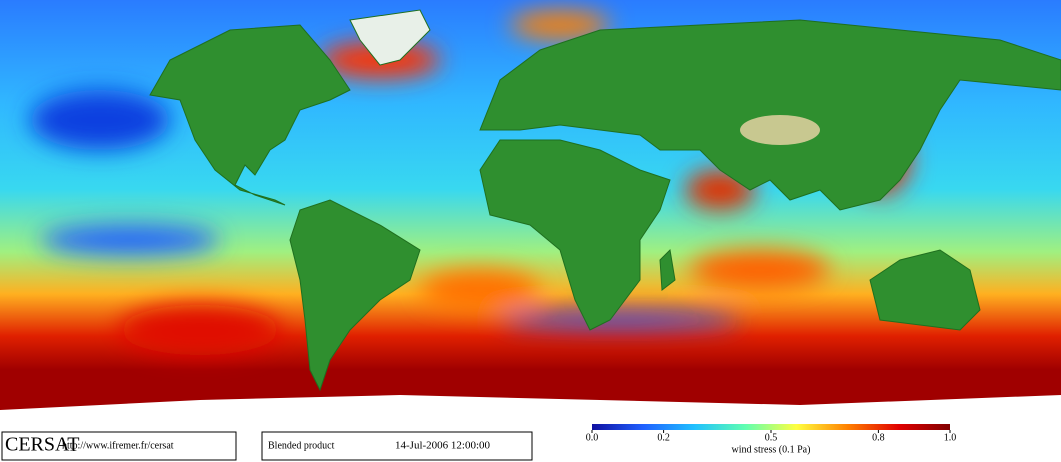 This screenshot has height=462, width=1061. Describe the element at coordinates (592, 437) in the screenshot. I see `colorbar-tick-label: 0.0` at that location.